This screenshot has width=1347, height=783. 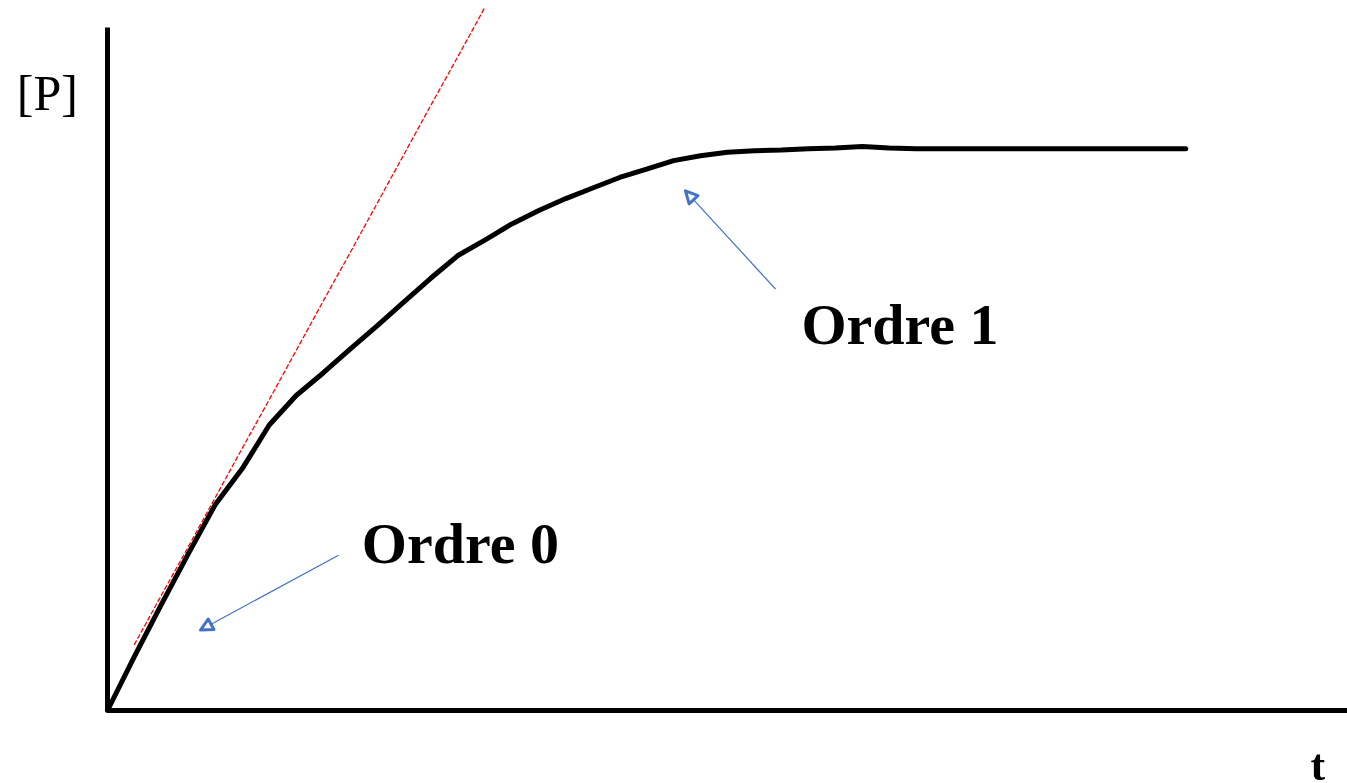 What do you see at coordinates (47, 93) in the screenshot?
I see `y-axis-title: [P]` at bounding box center [47, 93].